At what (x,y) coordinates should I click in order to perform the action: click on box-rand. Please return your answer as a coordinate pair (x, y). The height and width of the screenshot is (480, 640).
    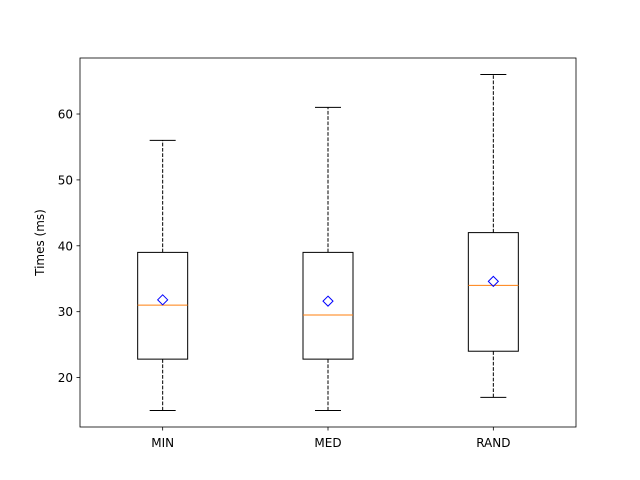
    Looking at the image, I should click on (493, 292).